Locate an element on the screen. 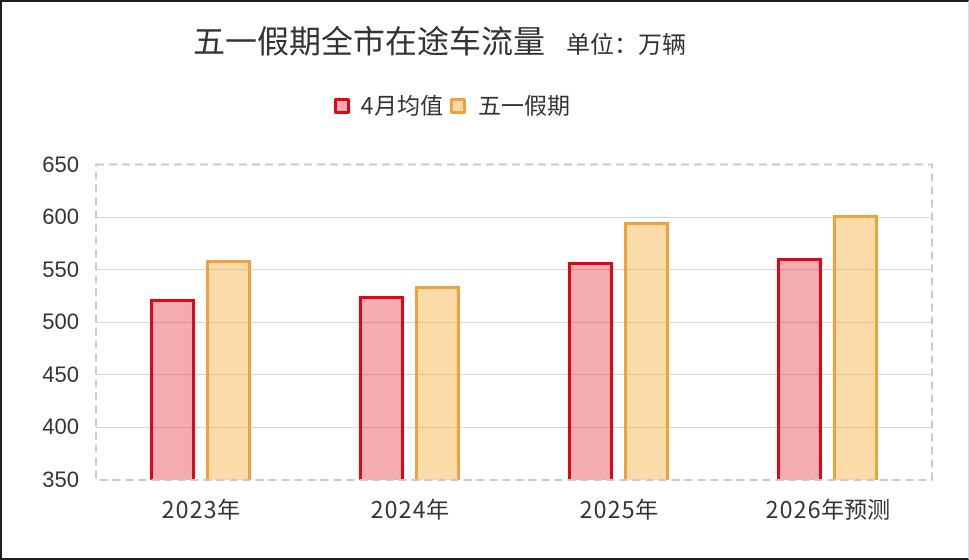 This screenshot has height=560, width=969. y-axis-tick-label-550: 550 is located at coordinates (60, 269).